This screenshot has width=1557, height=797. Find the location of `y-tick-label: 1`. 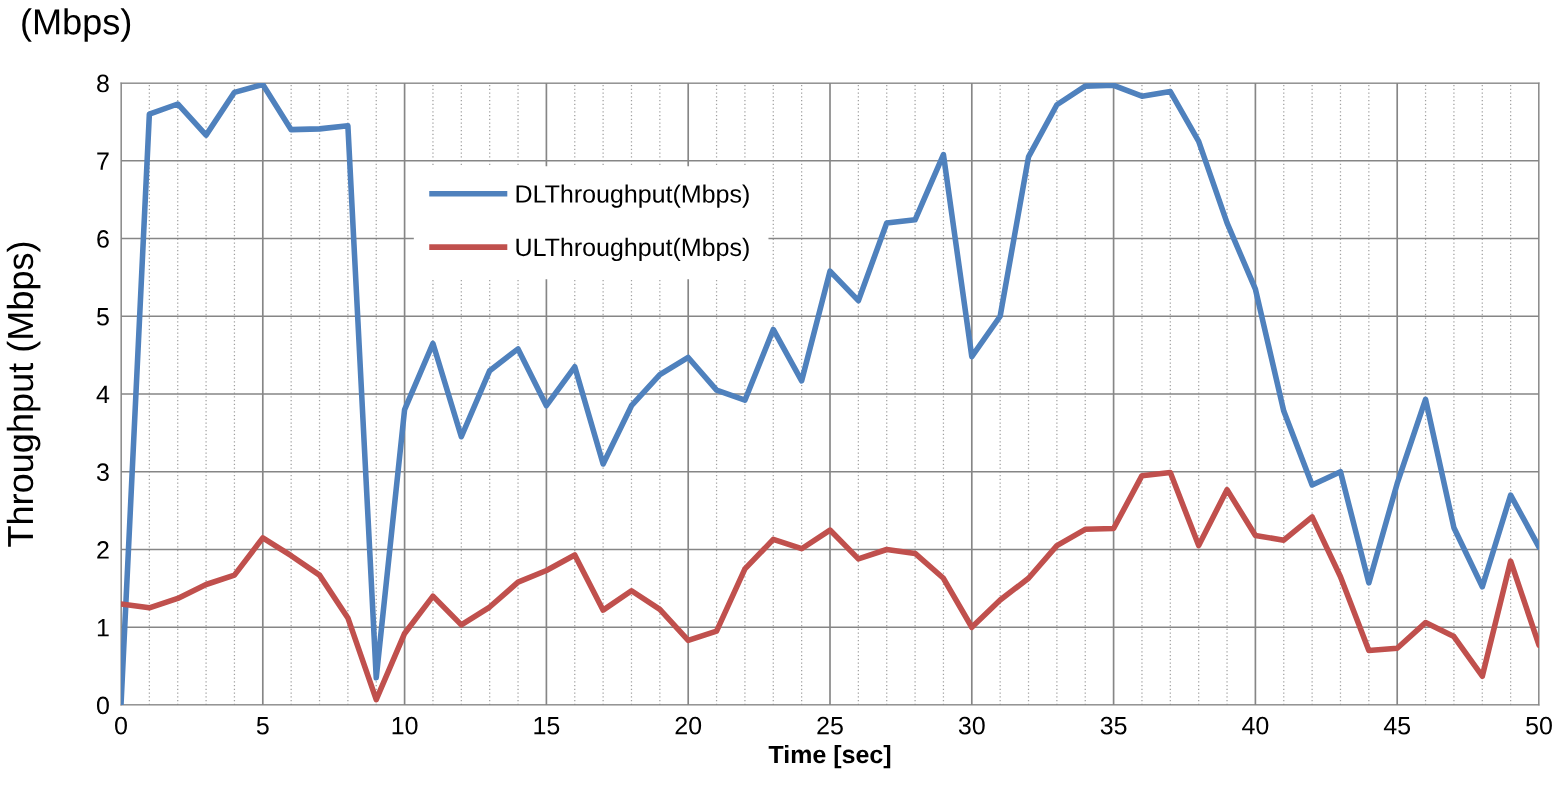

y-tick-label: 1 is located at coordinates (103, 628).